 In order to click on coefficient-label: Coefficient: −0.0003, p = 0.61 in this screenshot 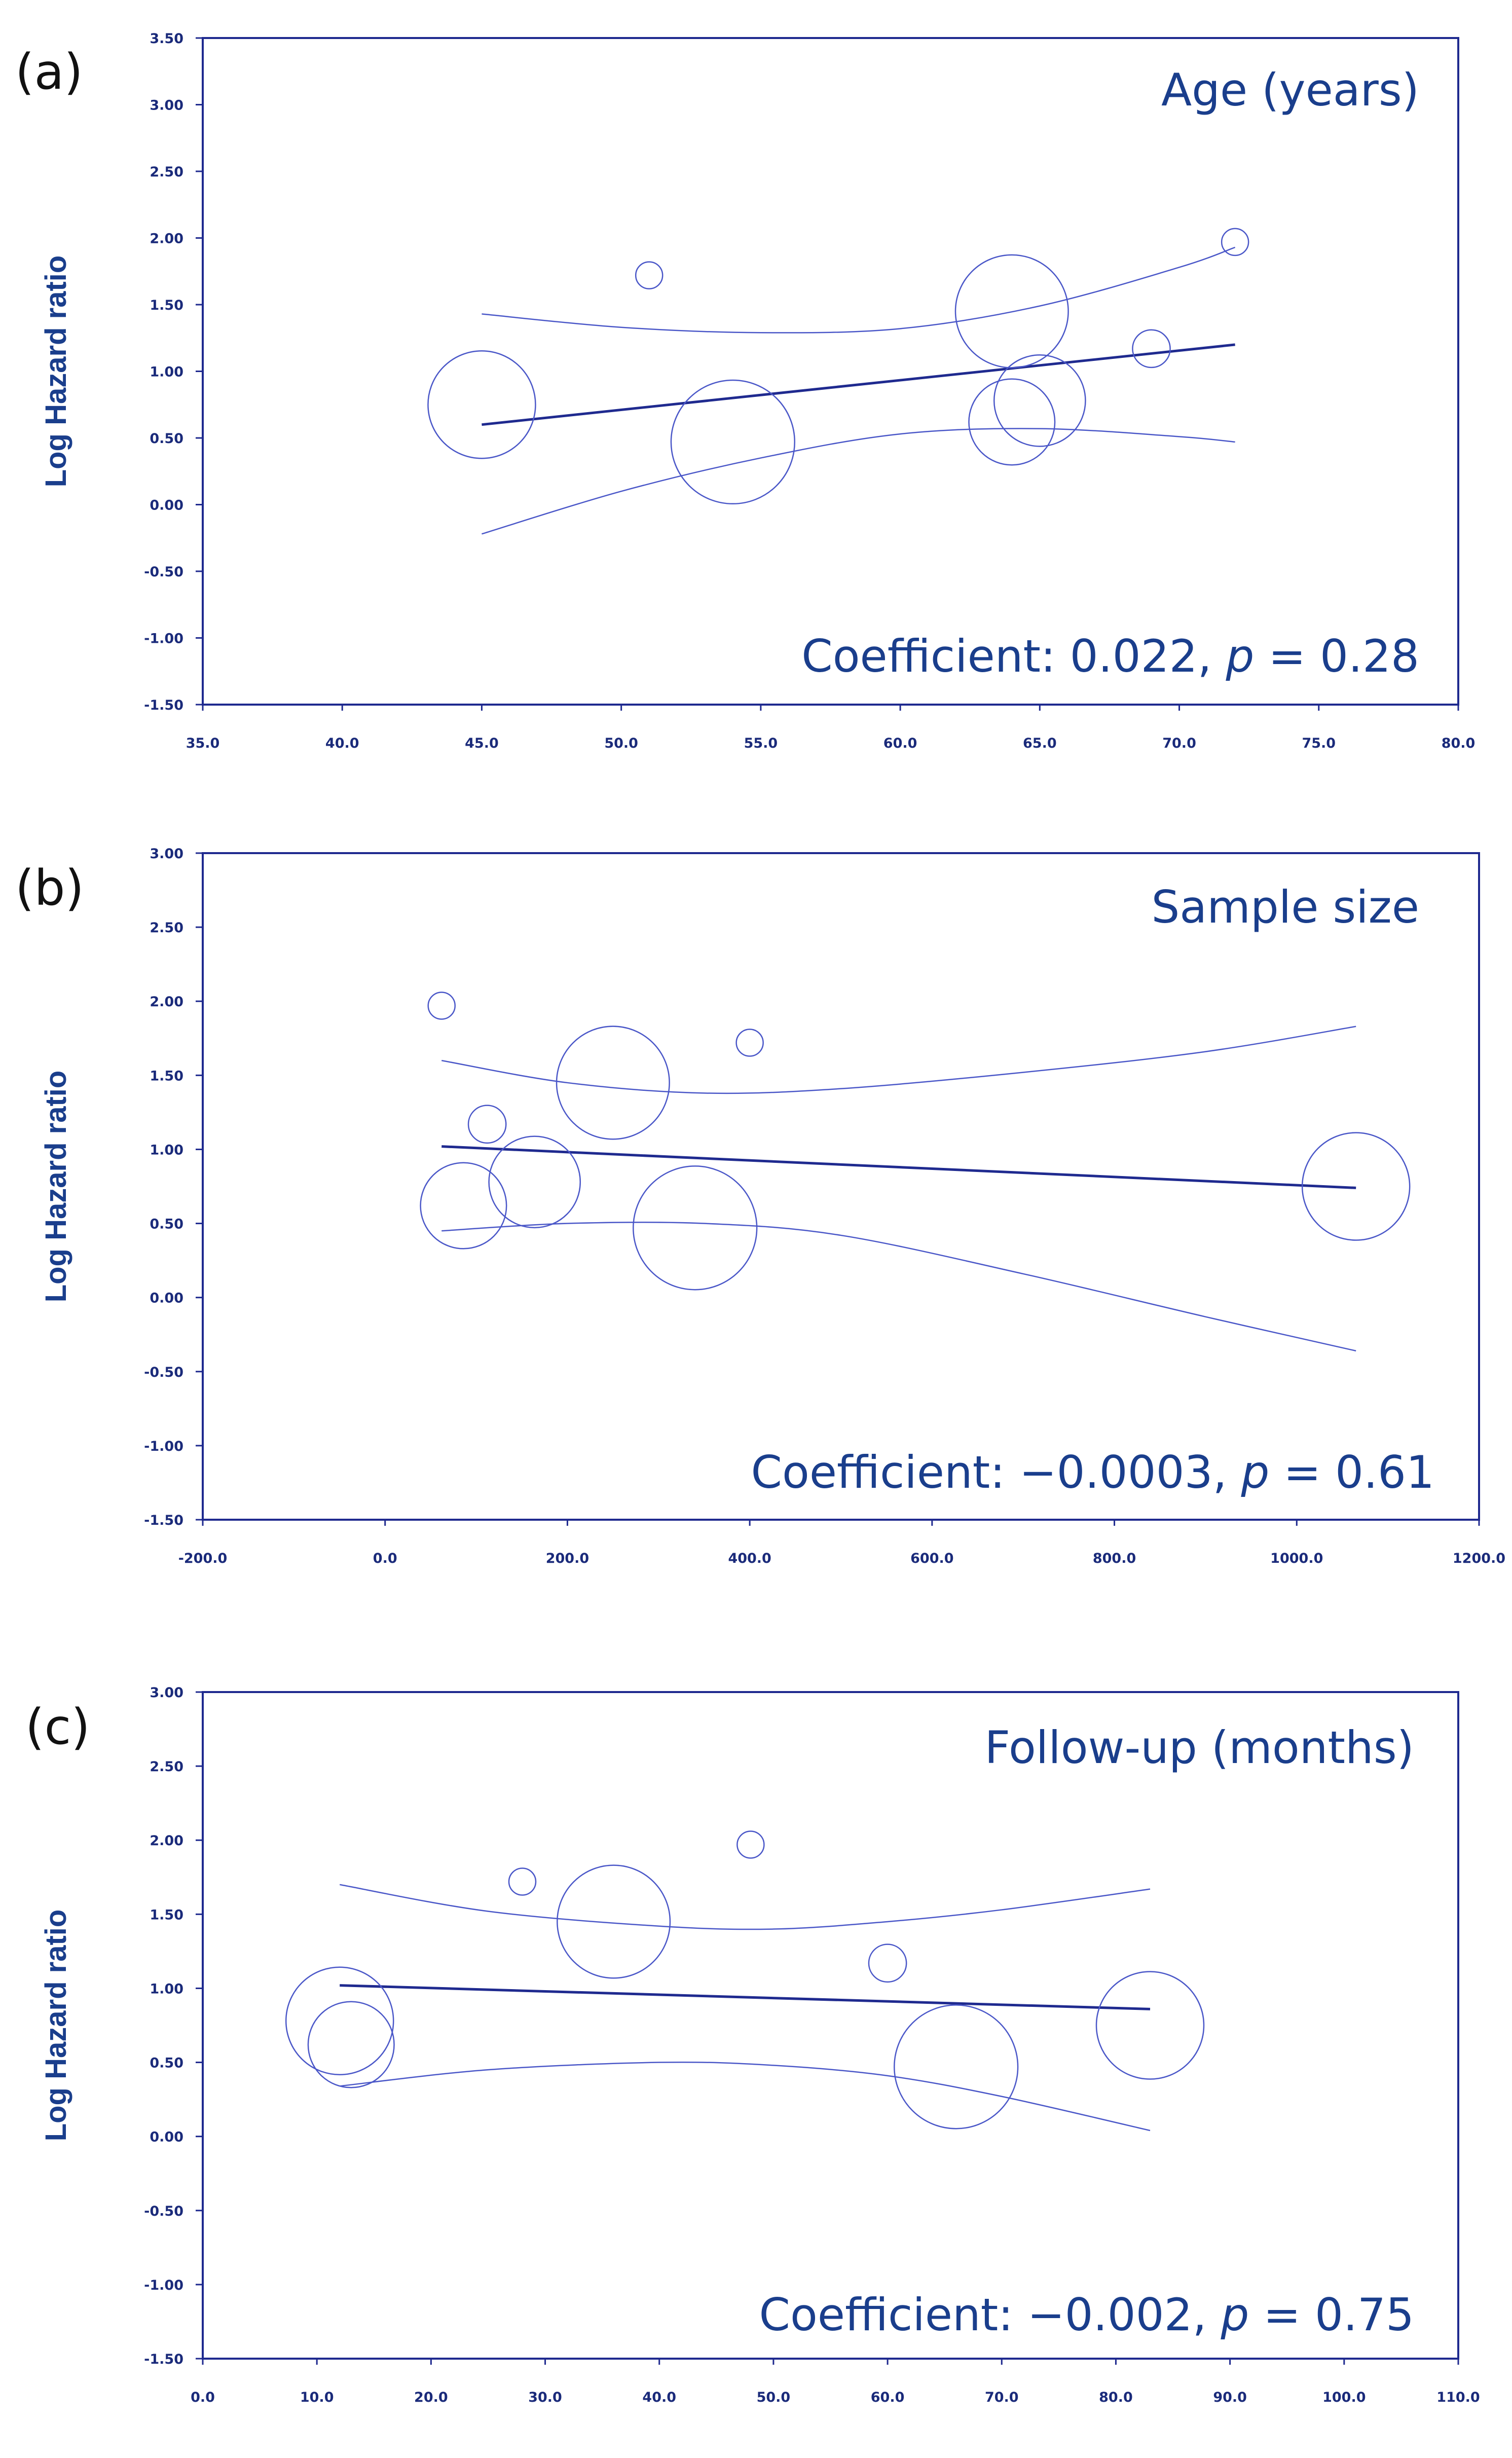, I will do `click(1092, 1472)`.